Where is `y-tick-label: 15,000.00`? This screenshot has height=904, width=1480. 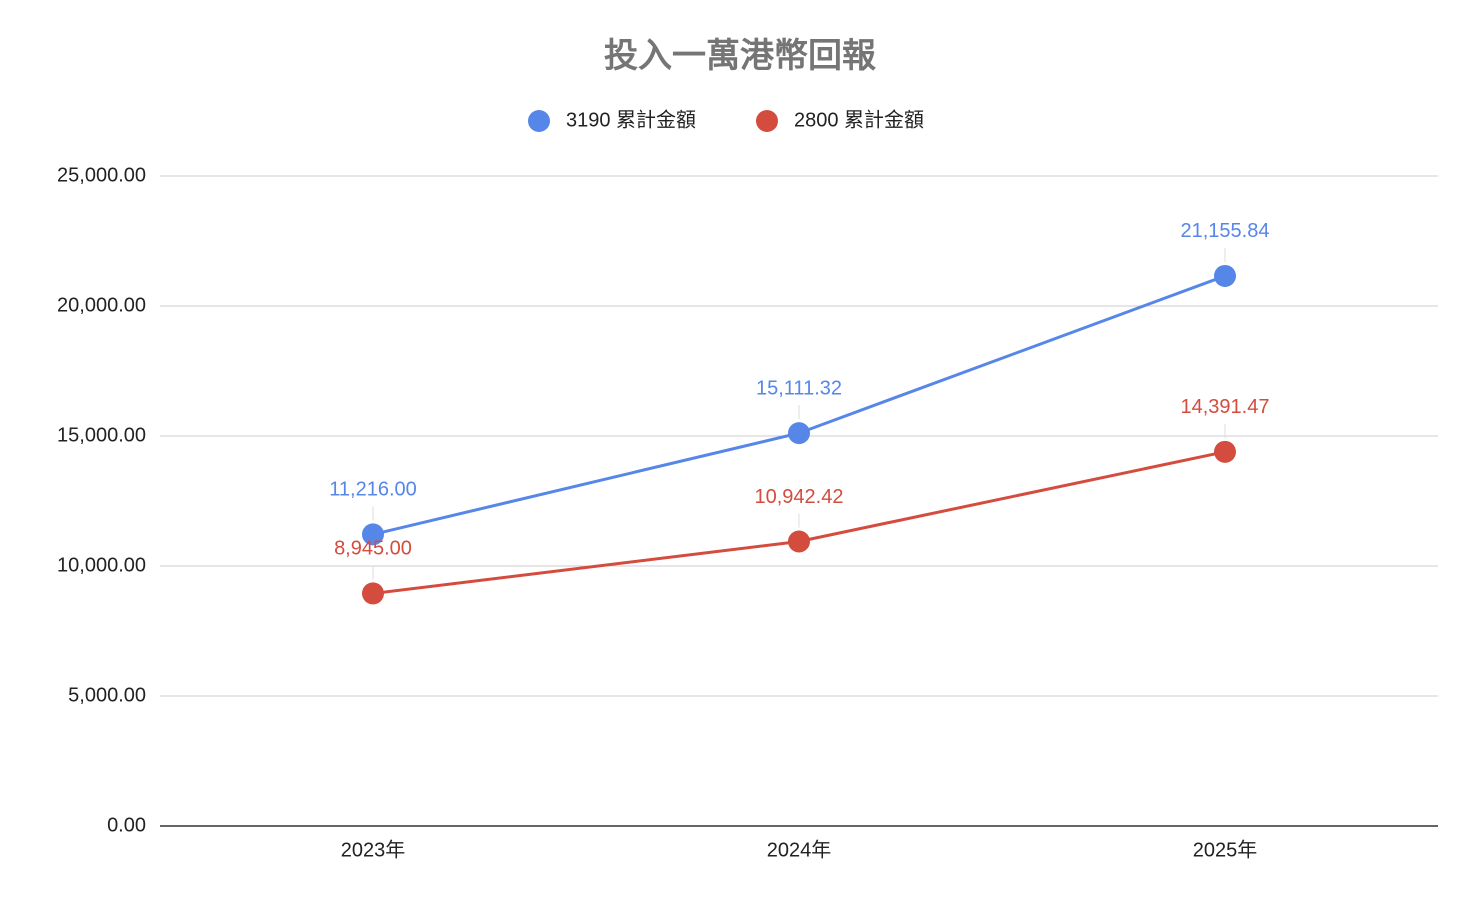
y-tick-label: 15,000.00 is located at coordinates (101, 435).